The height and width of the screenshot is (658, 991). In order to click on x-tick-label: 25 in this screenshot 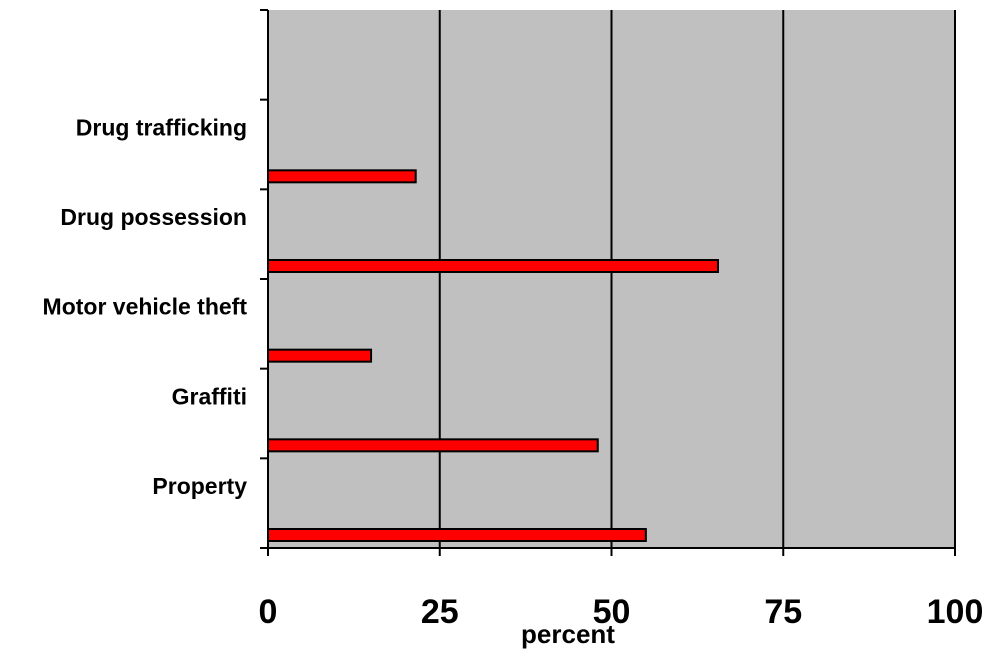, I will do `click(440, 612)`.